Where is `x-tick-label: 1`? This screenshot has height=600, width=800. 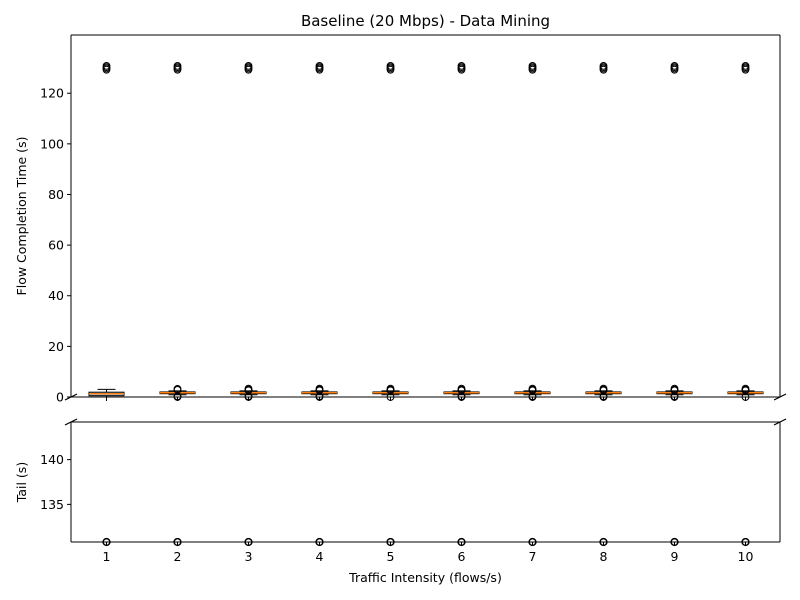
x-tick-label: 1 is located at coordinates (107, 556).